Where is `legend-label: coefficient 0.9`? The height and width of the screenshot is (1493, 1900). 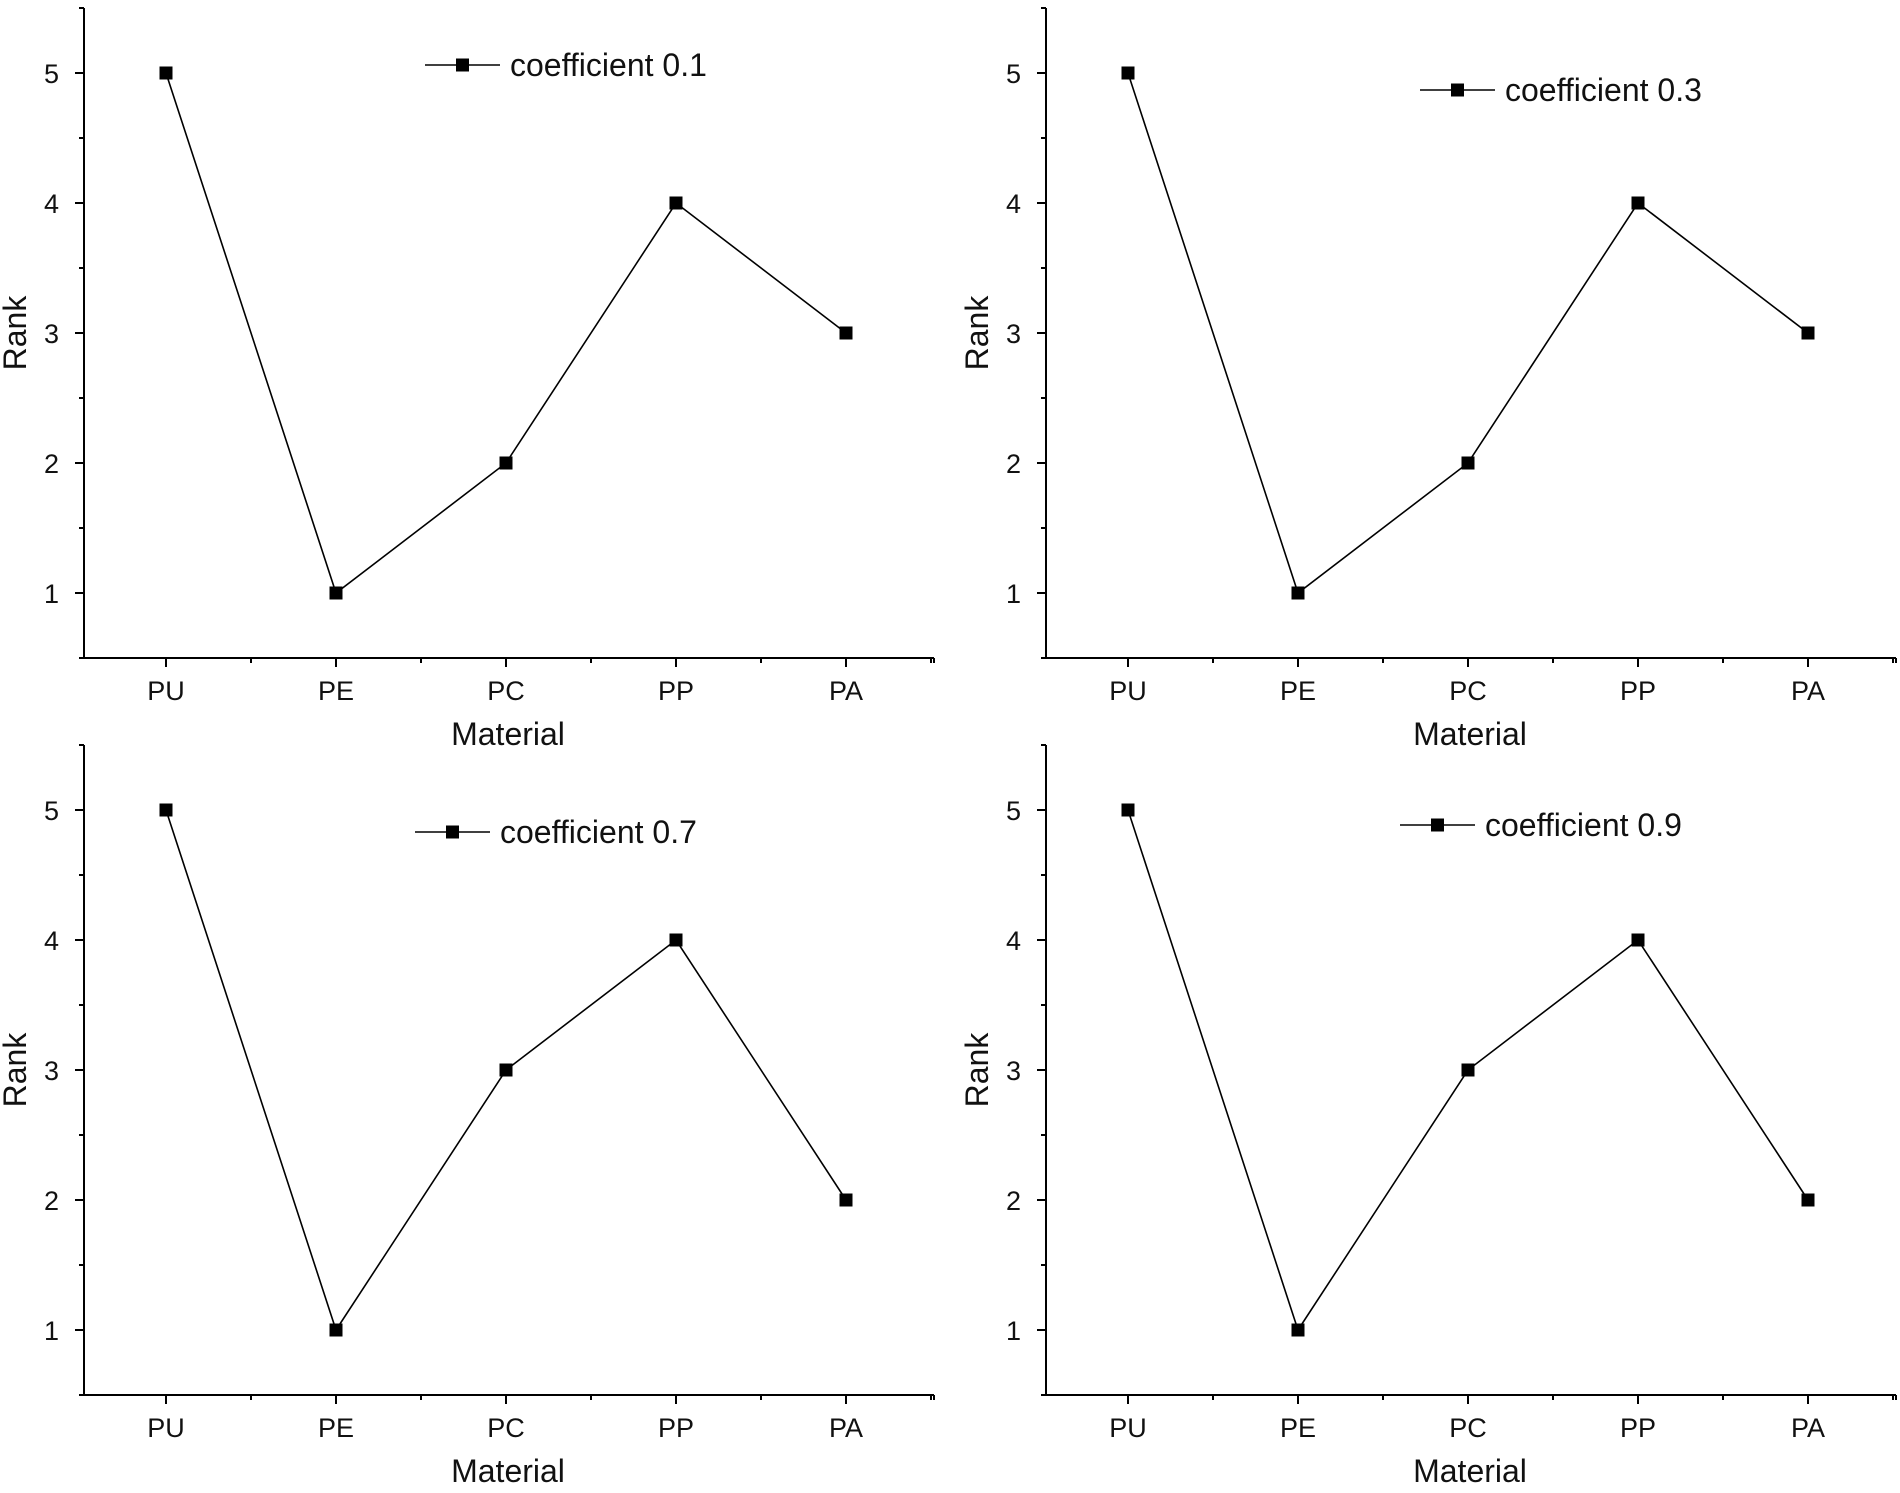 legend-label: coefficient 0.9 is located at coordinates (1583, 825).